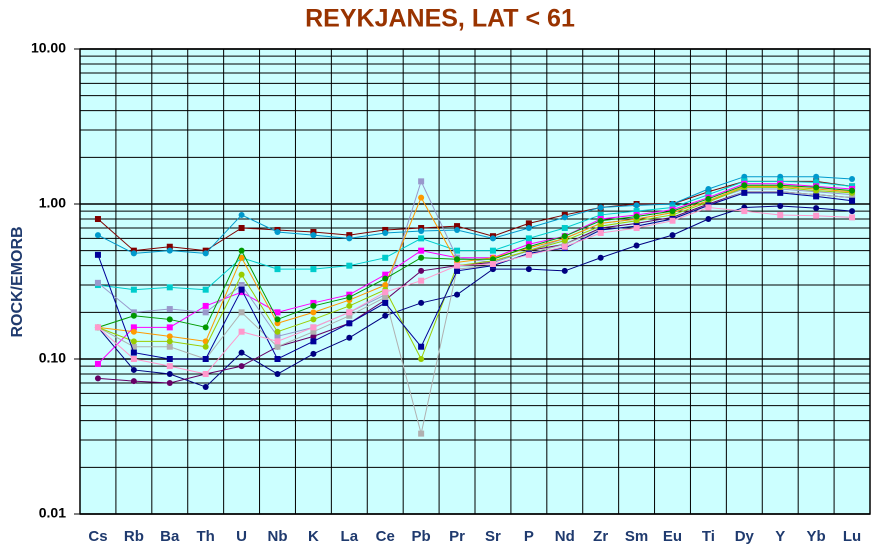  Describe the element at coordinates (493, 536) in the screenshot. I see `x-tick-label: Sr` at that location.